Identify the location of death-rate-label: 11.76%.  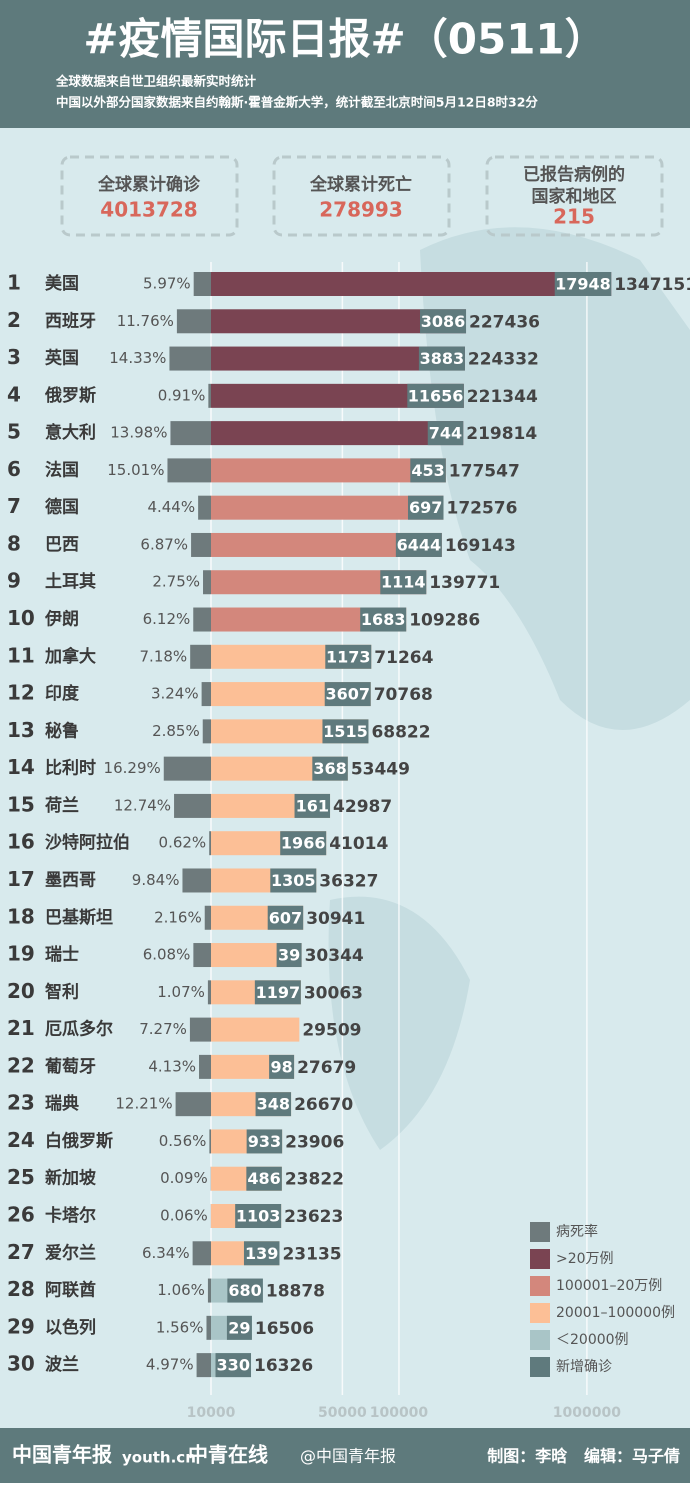
(145, 321).